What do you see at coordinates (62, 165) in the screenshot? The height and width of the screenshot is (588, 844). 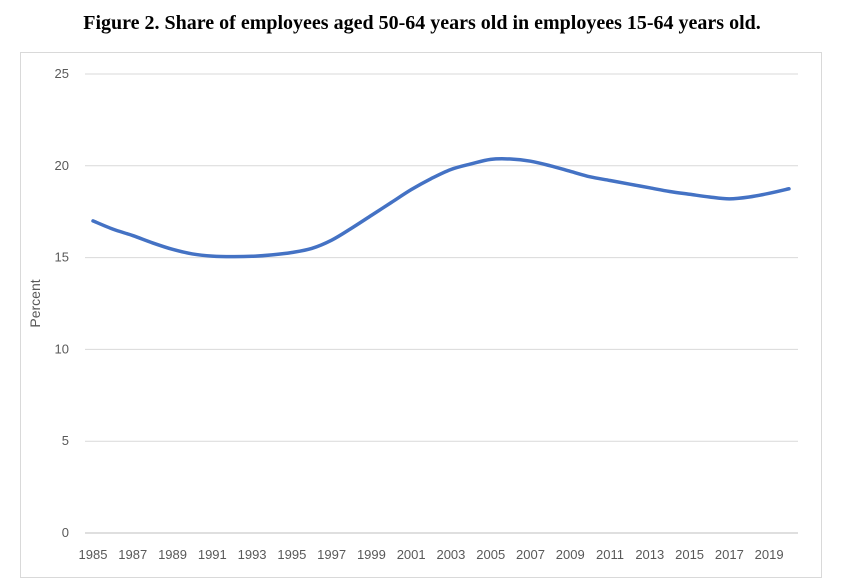 I see `y-tick-label: 20` at bounding box center [62, 165].